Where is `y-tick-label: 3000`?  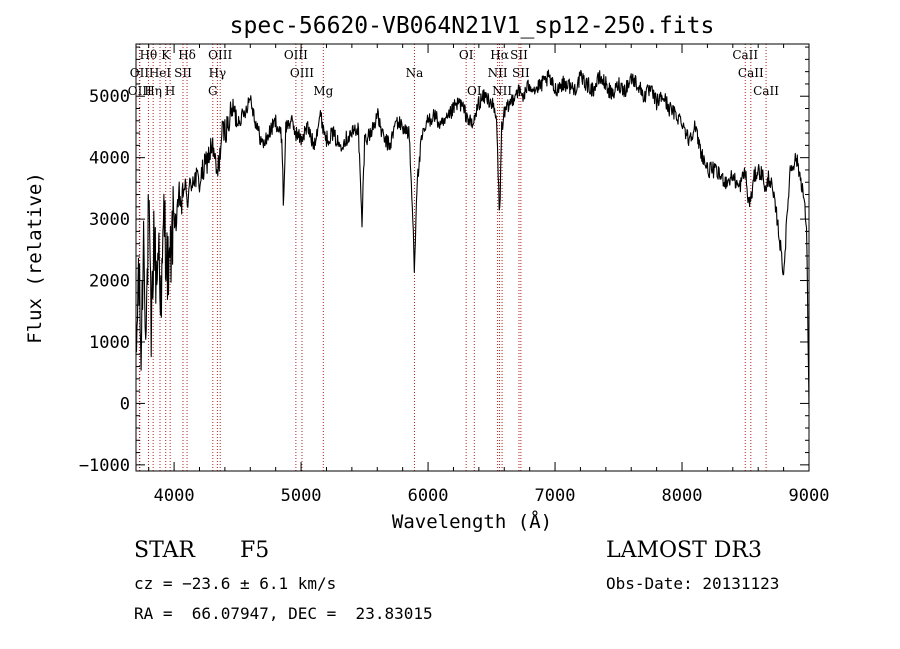 y-tick-label: 3000 is located at coordinates (109, 220).